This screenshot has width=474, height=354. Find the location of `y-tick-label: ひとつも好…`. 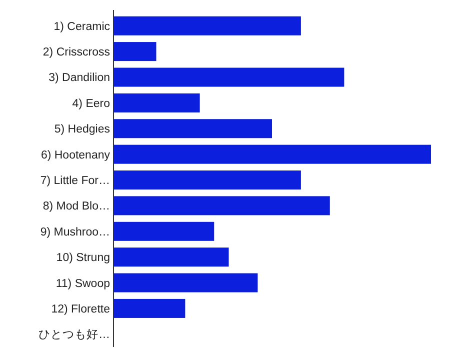

y-tick-label: ひとつも好… is located at coordinates (74, 335).